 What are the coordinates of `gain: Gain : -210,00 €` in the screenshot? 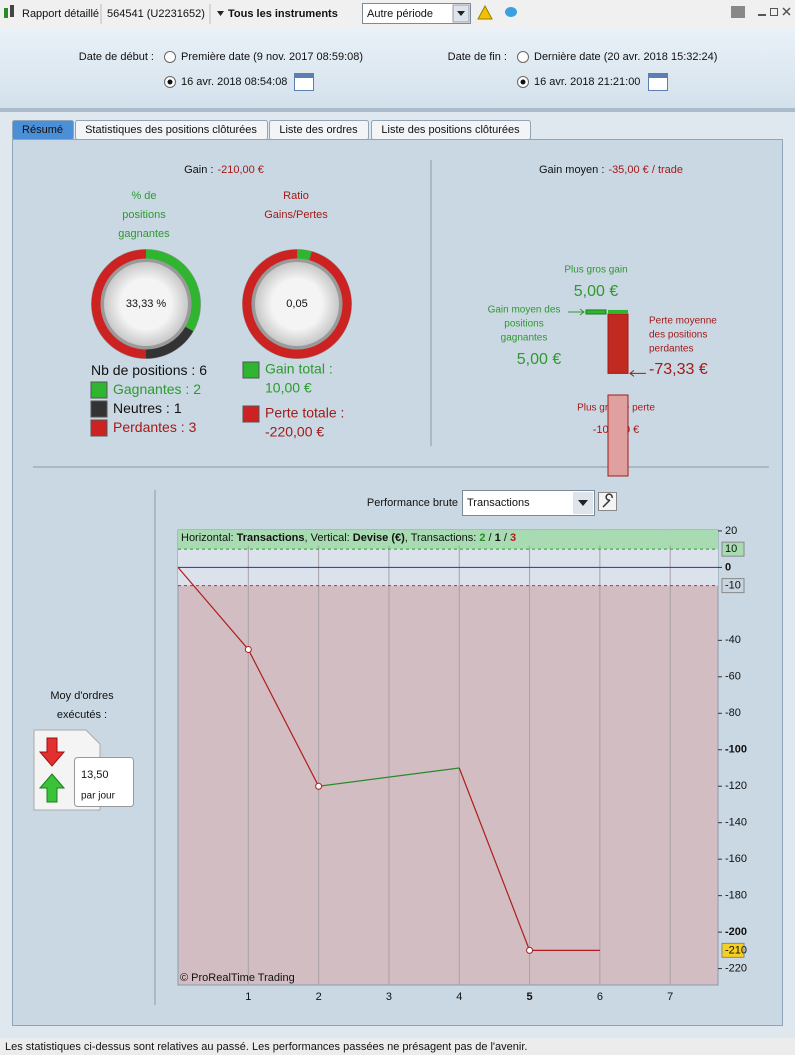 It's located at (224, 170).